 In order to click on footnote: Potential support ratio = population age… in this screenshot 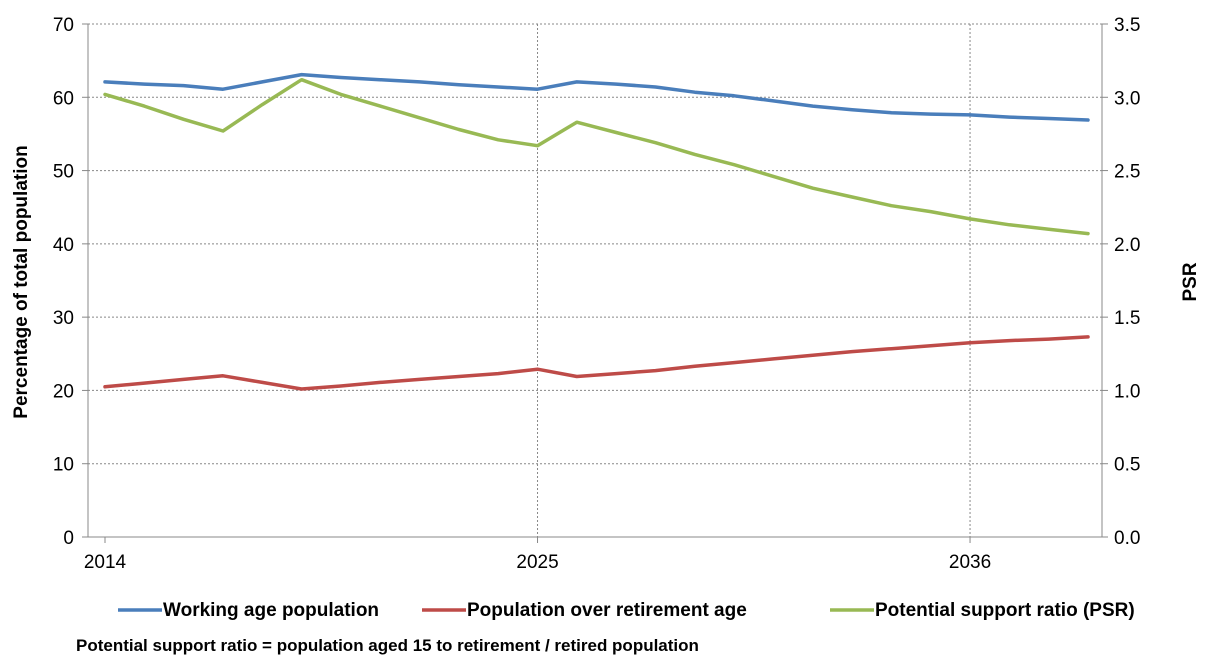, I will do `click(387, 645)`.